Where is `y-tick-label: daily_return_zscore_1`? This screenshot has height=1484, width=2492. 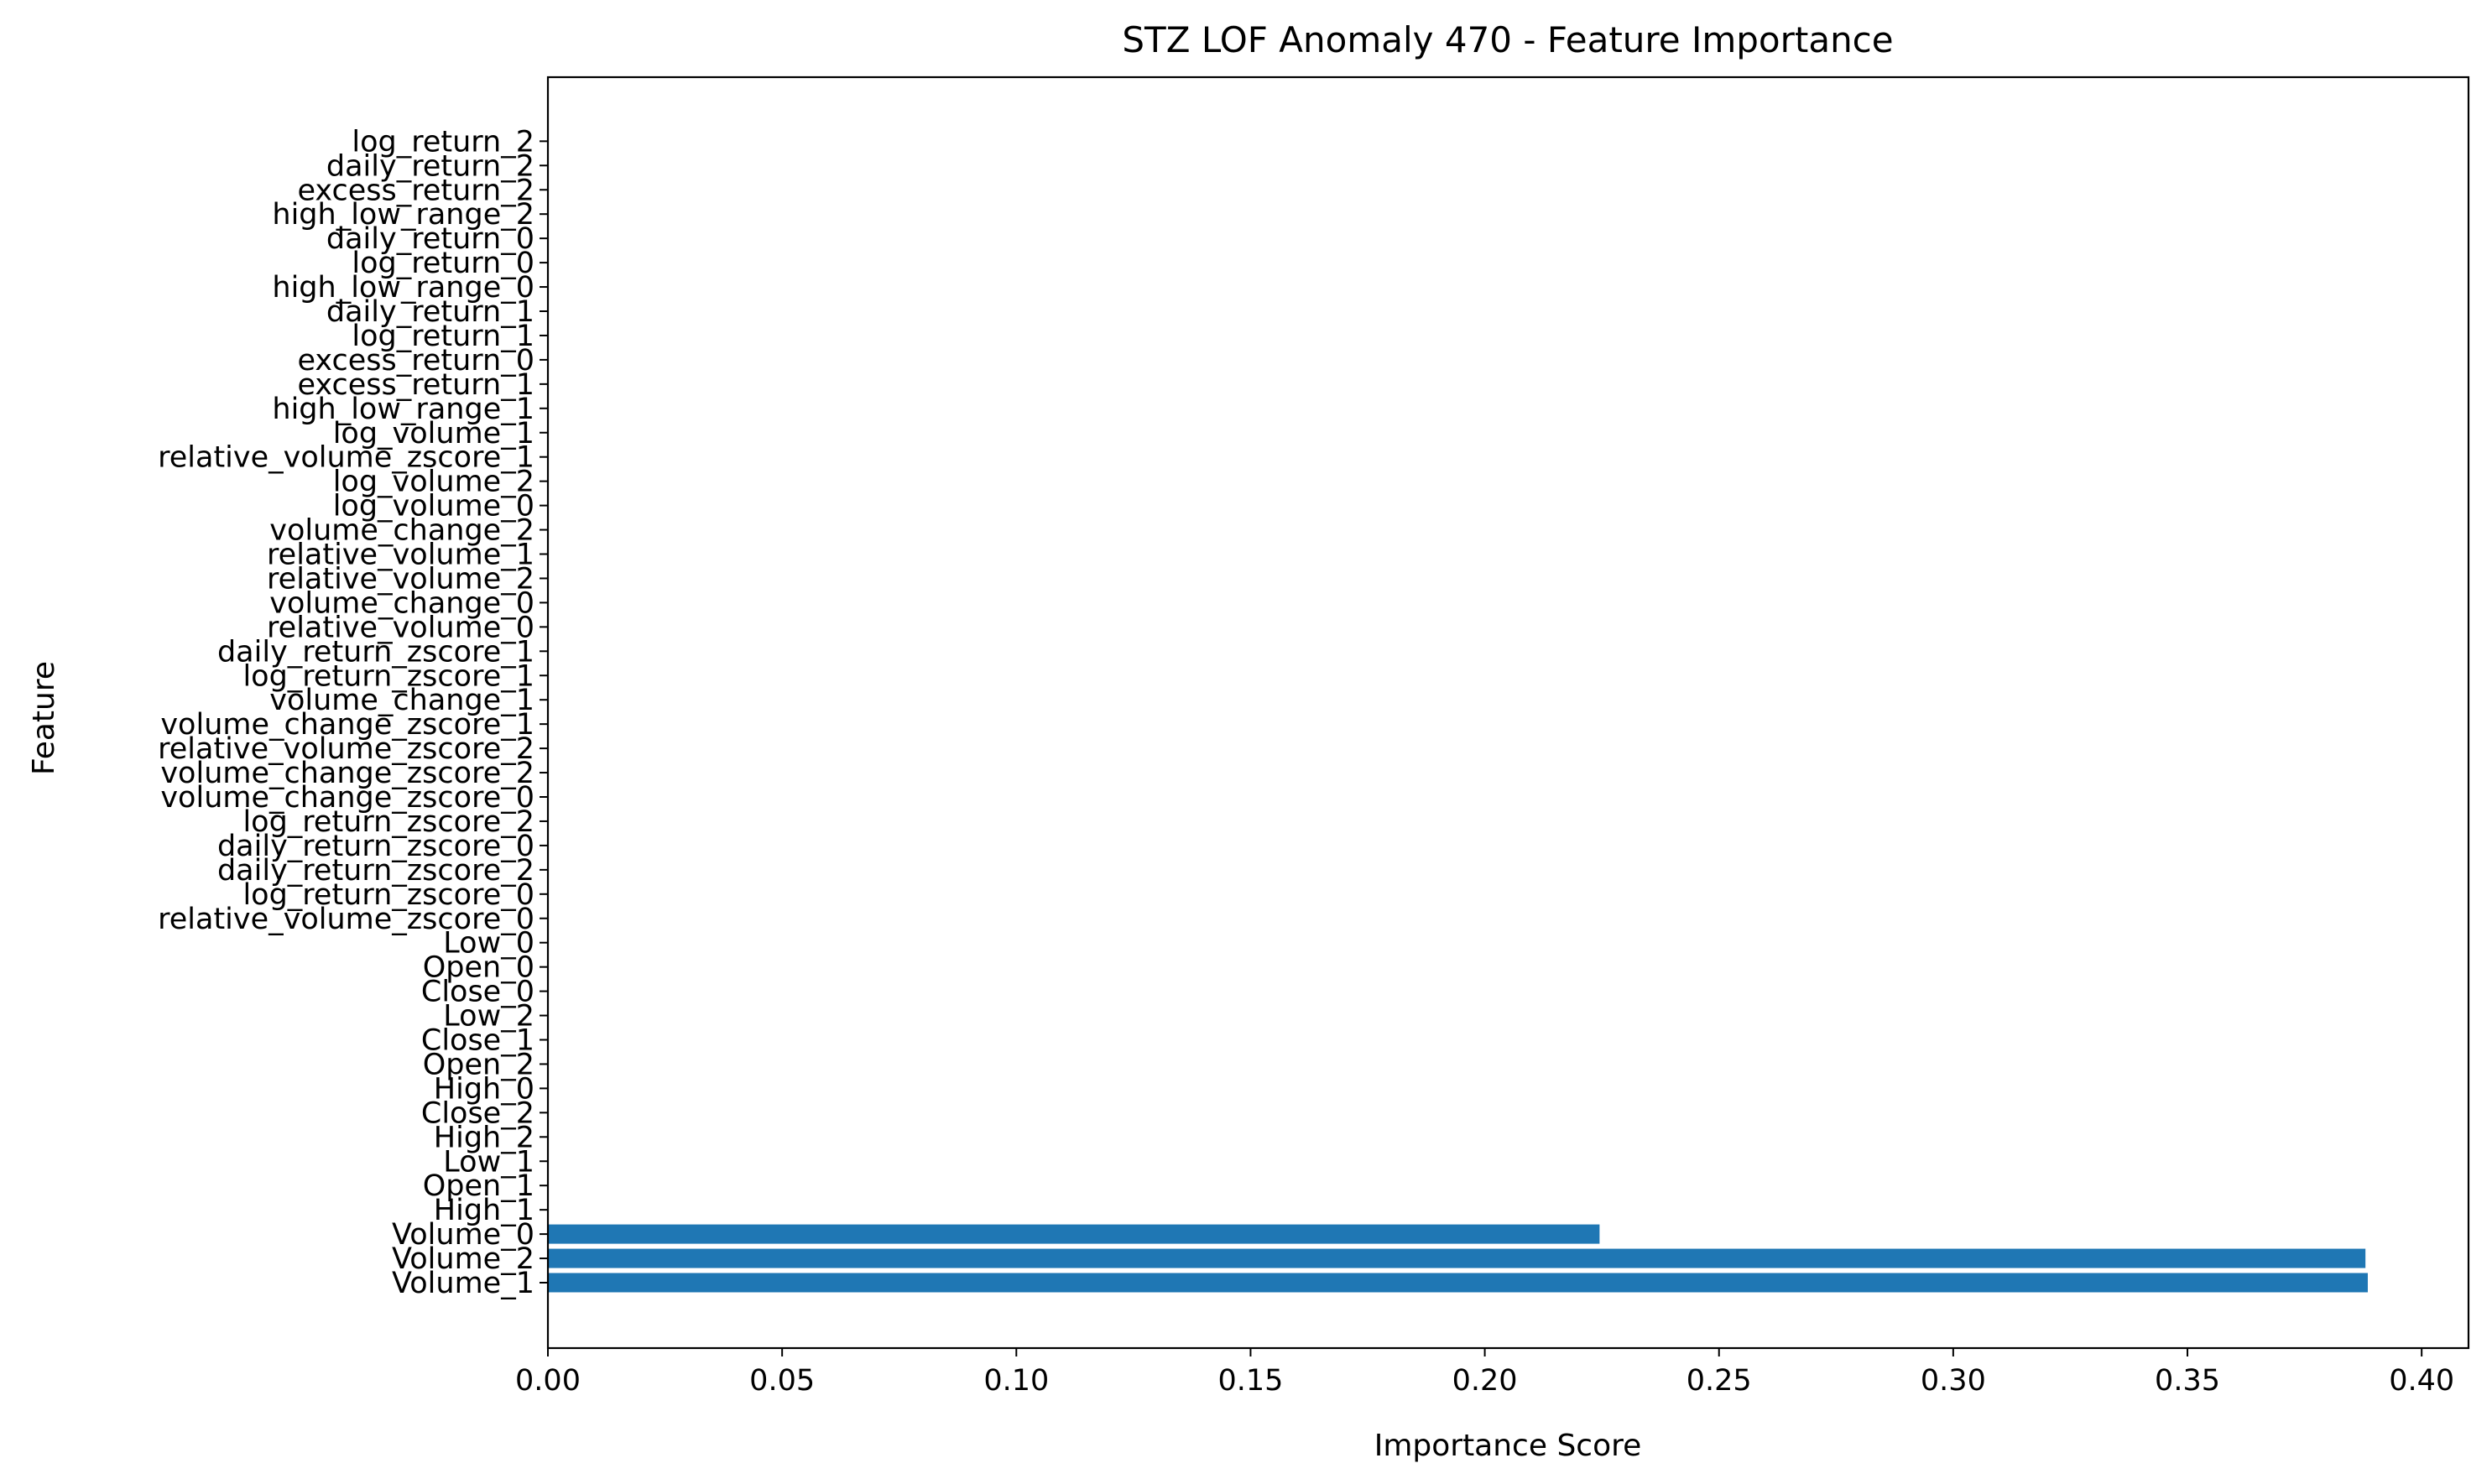 y-tick-label: daily_return_zscore_1 is located at coordinates (375, 652).